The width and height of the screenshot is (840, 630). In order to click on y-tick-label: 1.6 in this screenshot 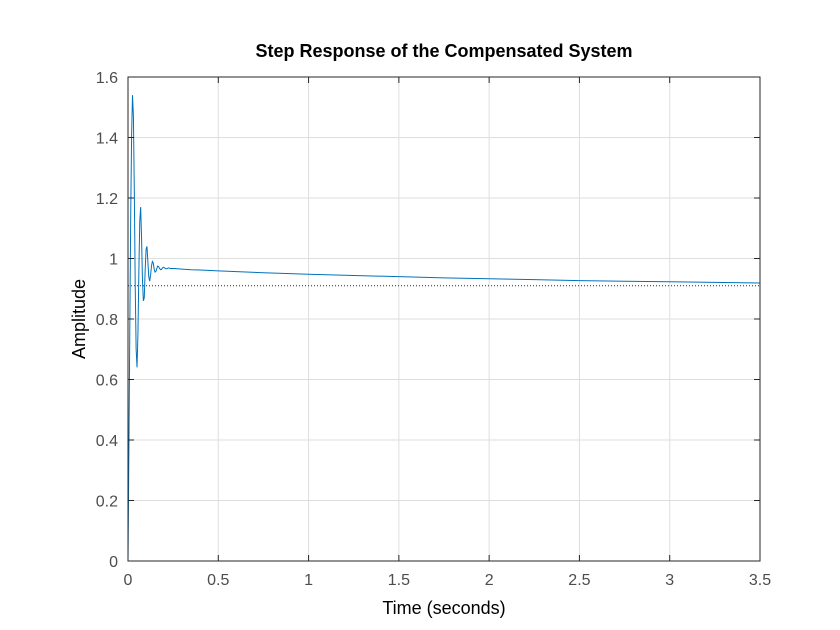, I will do `click(107, 78)`.